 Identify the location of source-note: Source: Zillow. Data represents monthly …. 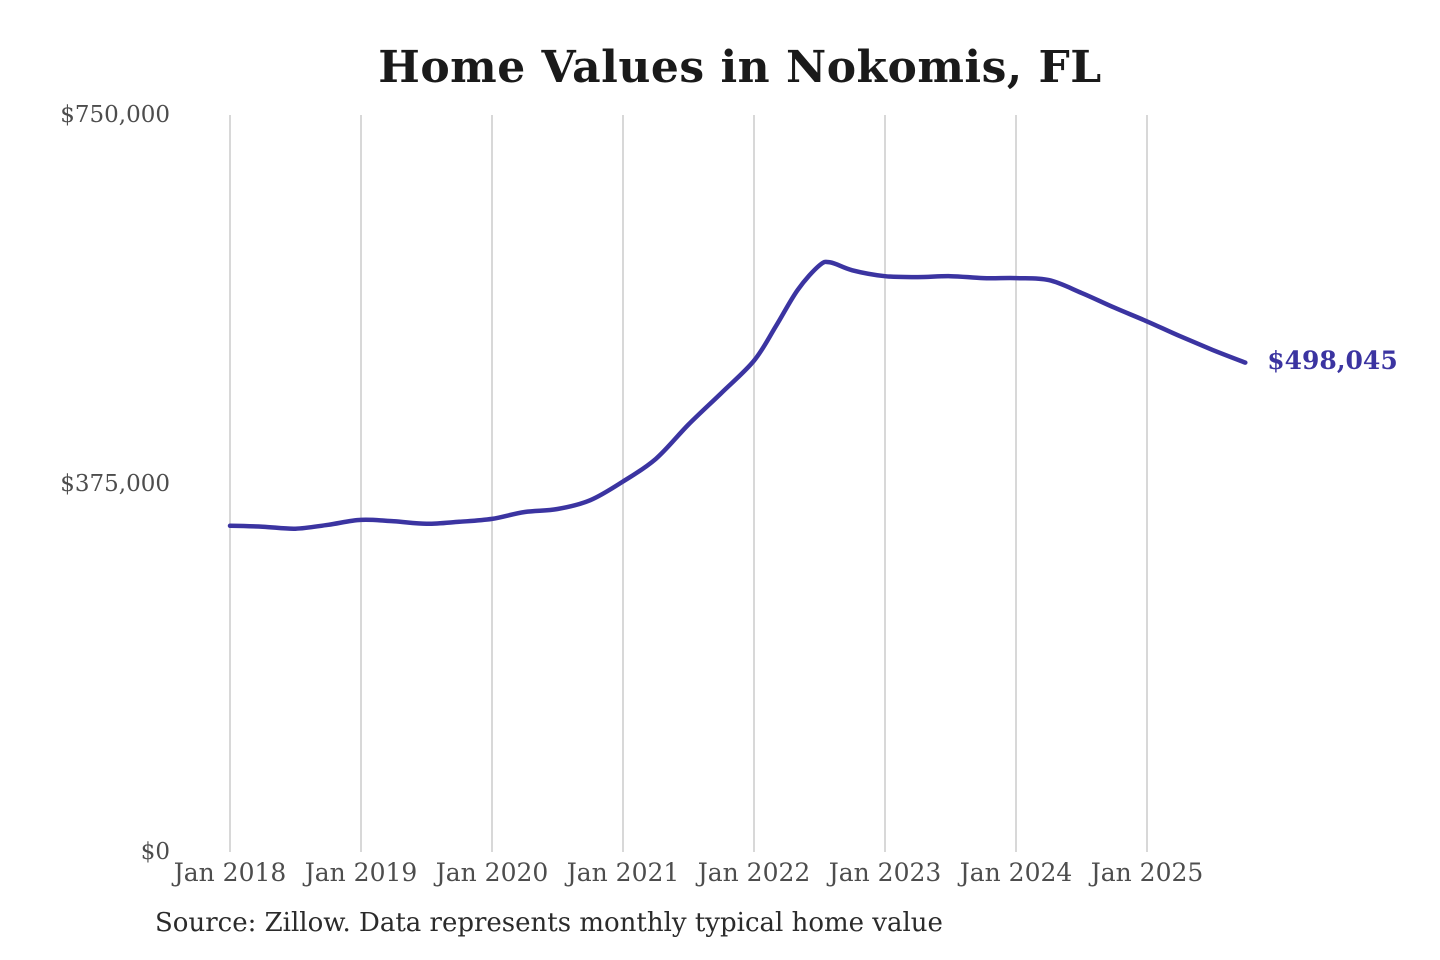
(549, 923).